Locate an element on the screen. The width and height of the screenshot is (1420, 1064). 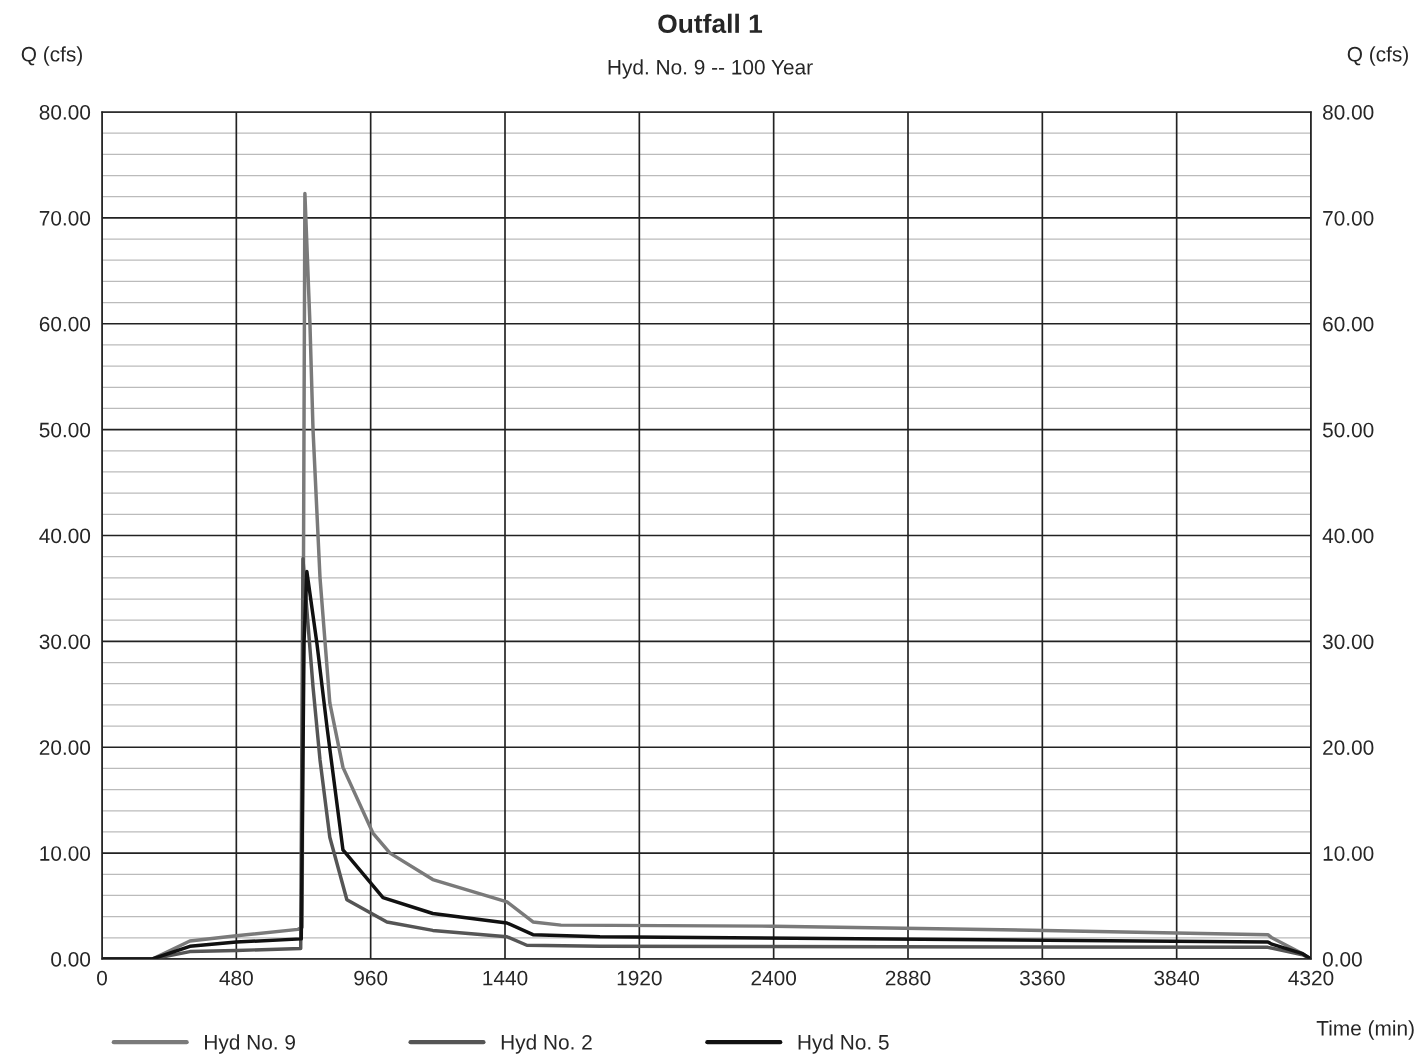
y-tick-label: 0.00 is located at coordinates (71, 959).